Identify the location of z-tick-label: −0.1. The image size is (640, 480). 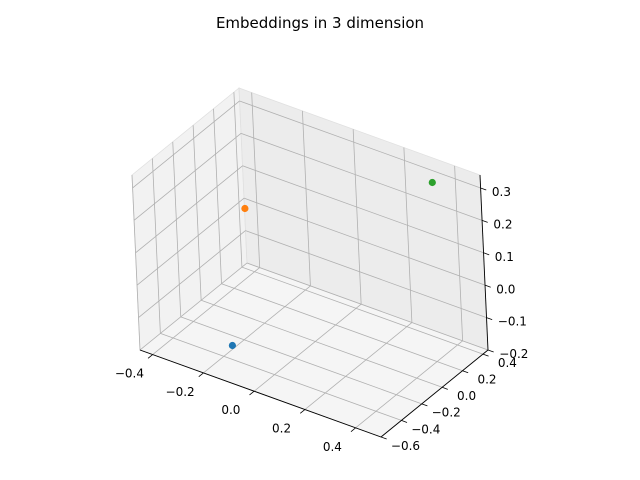
(512, 322).